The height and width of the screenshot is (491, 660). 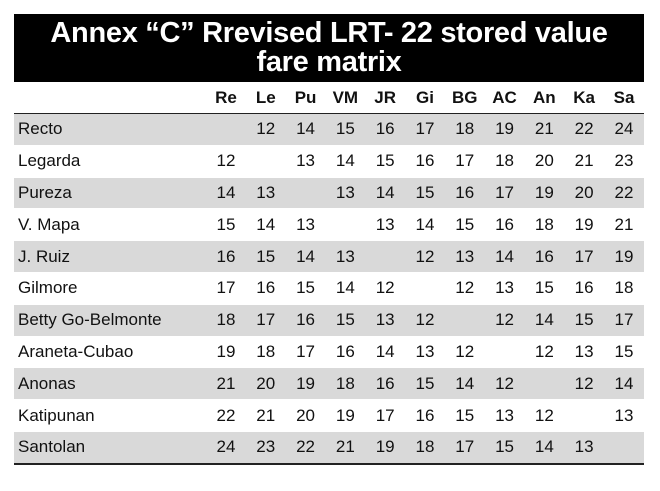 I want to click on header-blank-cell, so click(x=110, y=98).